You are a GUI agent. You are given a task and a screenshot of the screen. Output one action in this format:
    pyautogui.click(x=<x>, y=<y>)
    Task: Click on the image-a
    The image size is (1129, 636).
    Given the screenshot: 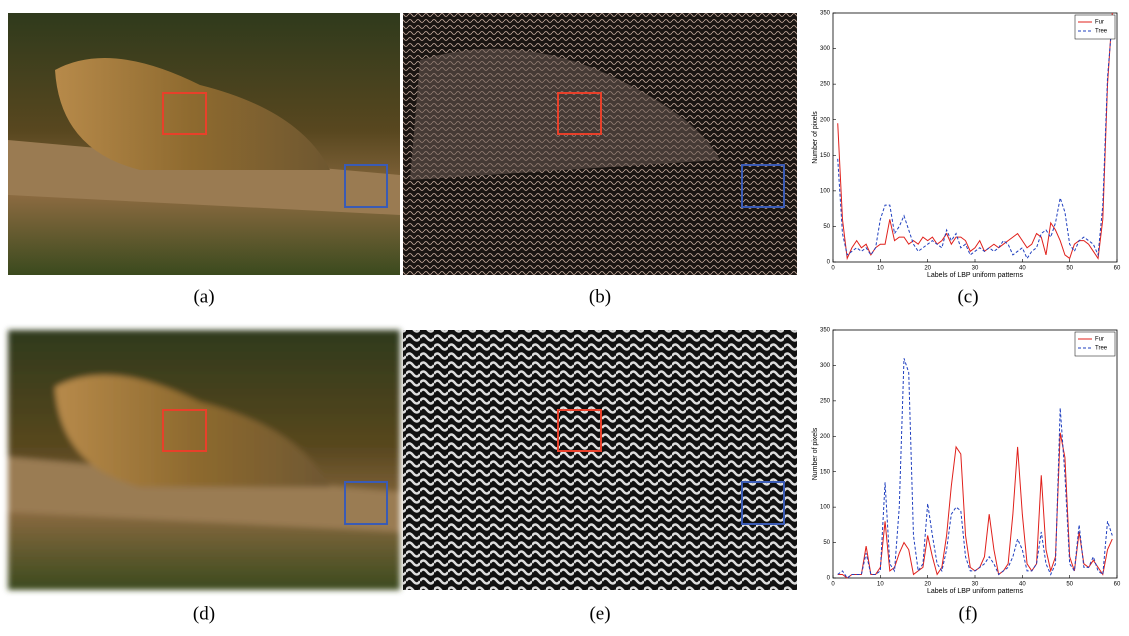 What is the action you would take?
    pyautogui.click(x=204, y=144)
    